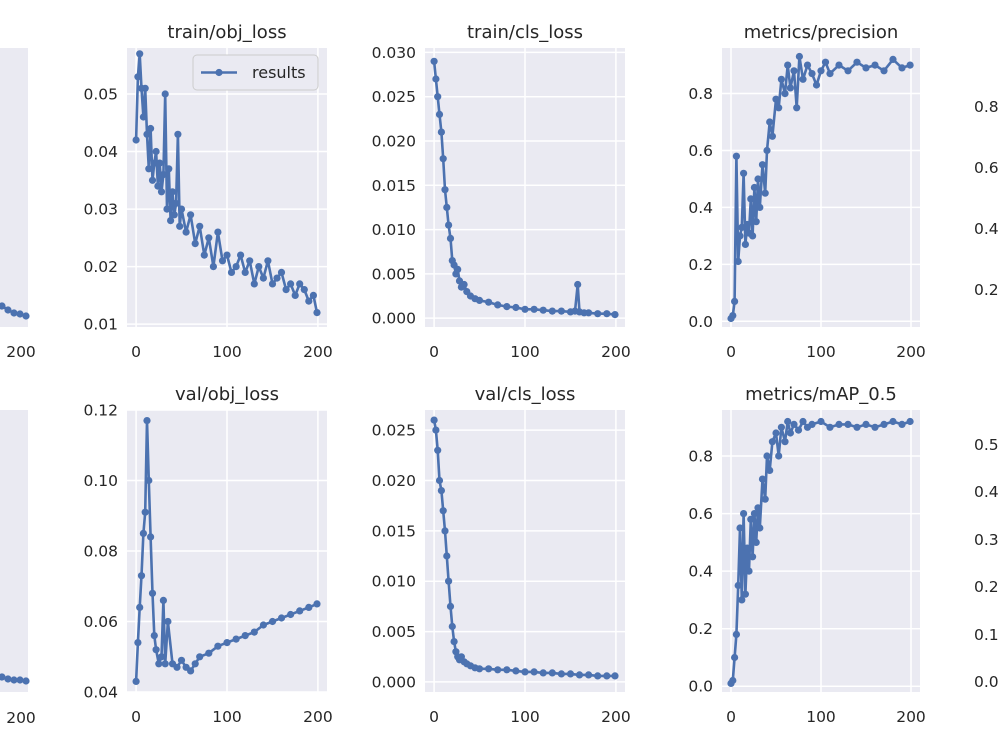 This screenshot has width=1000, height=750. What do you see at coordinates (700, 457) in the screenshot?
I see `y-tick-label: 0.8` at bounding box center [700, 457].